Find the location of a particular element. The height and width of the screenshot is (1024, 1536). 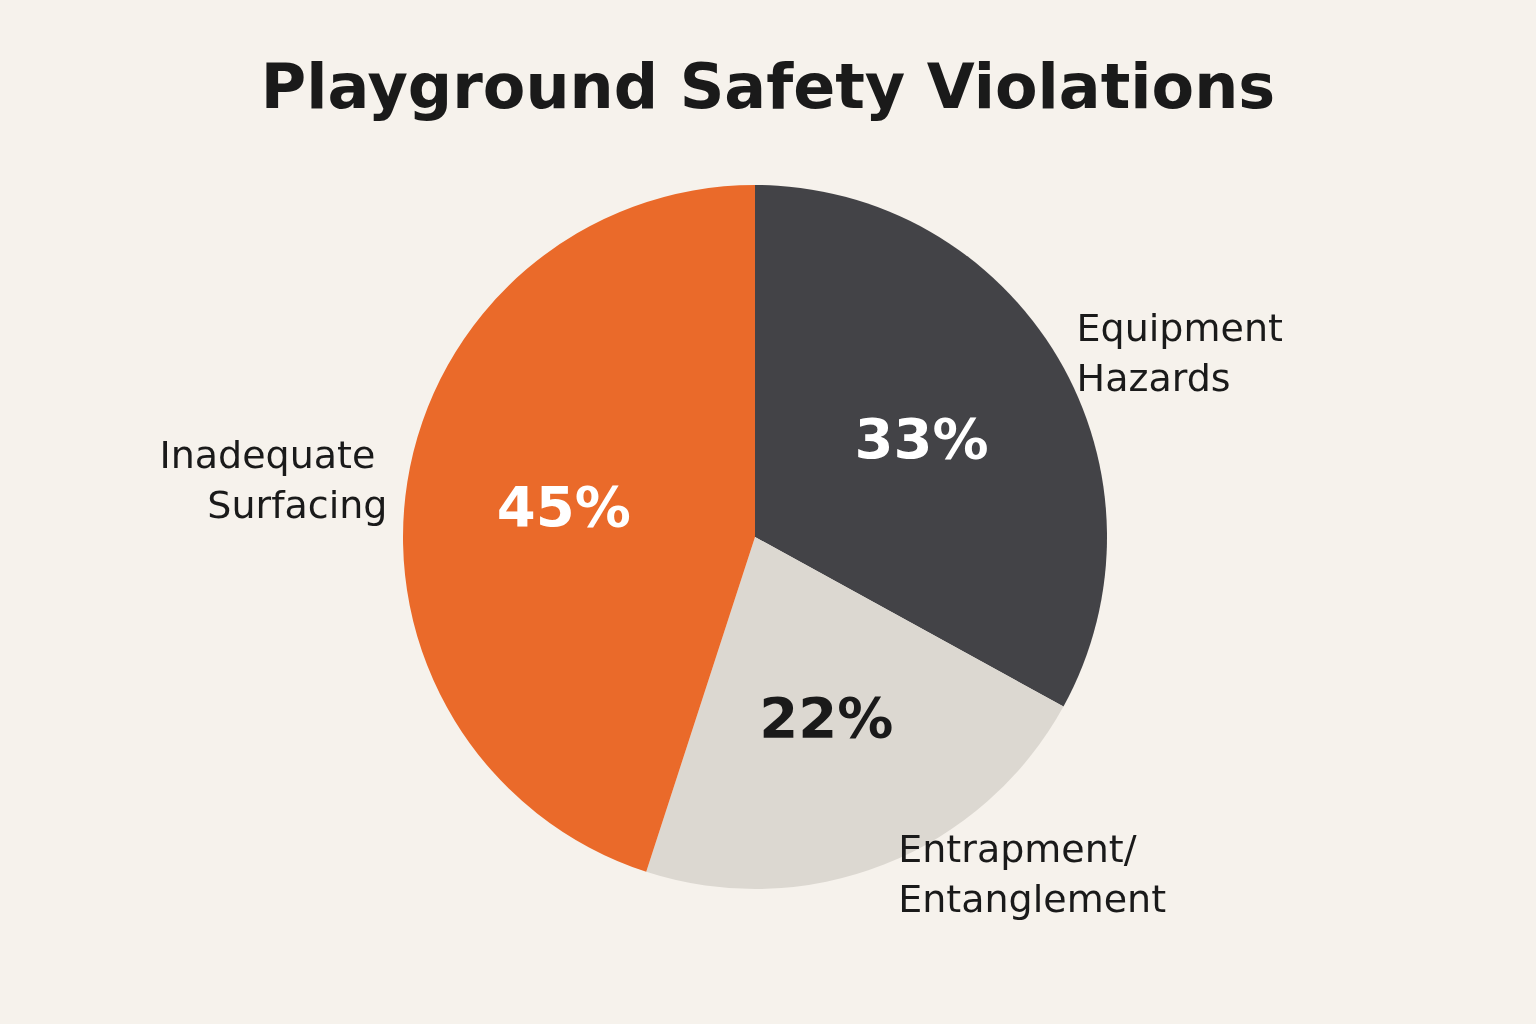

data-label: 33% is located at coordinates (921, 438).